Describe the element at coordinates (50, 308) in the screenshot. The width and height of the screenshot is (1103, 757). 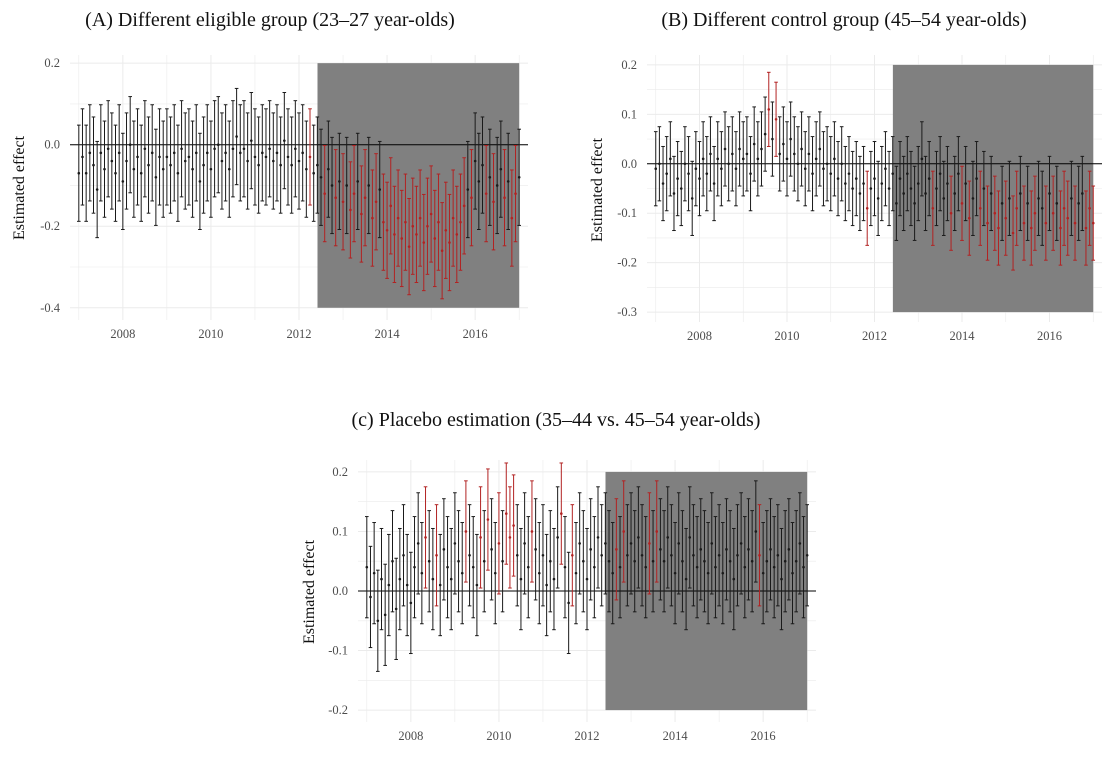
I see `panel-a-y-tick-label: -0.4` at that location.